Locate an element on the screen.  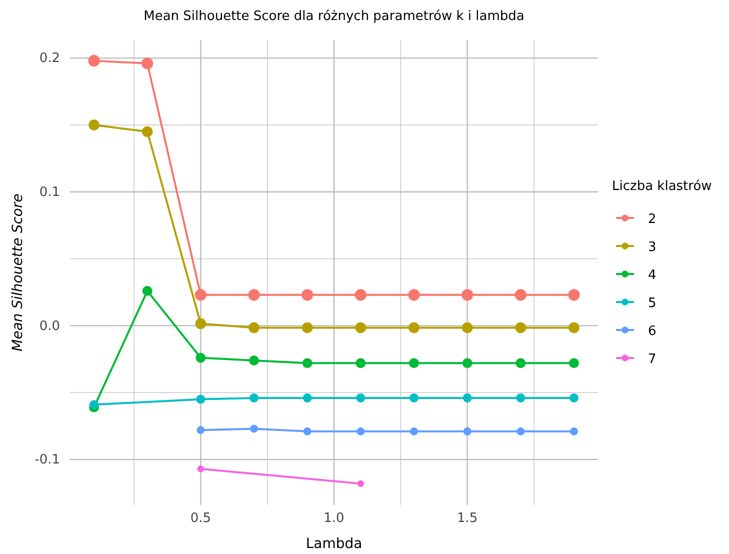
x-tick-label: 0.5 is located at coordinates (201, 518).